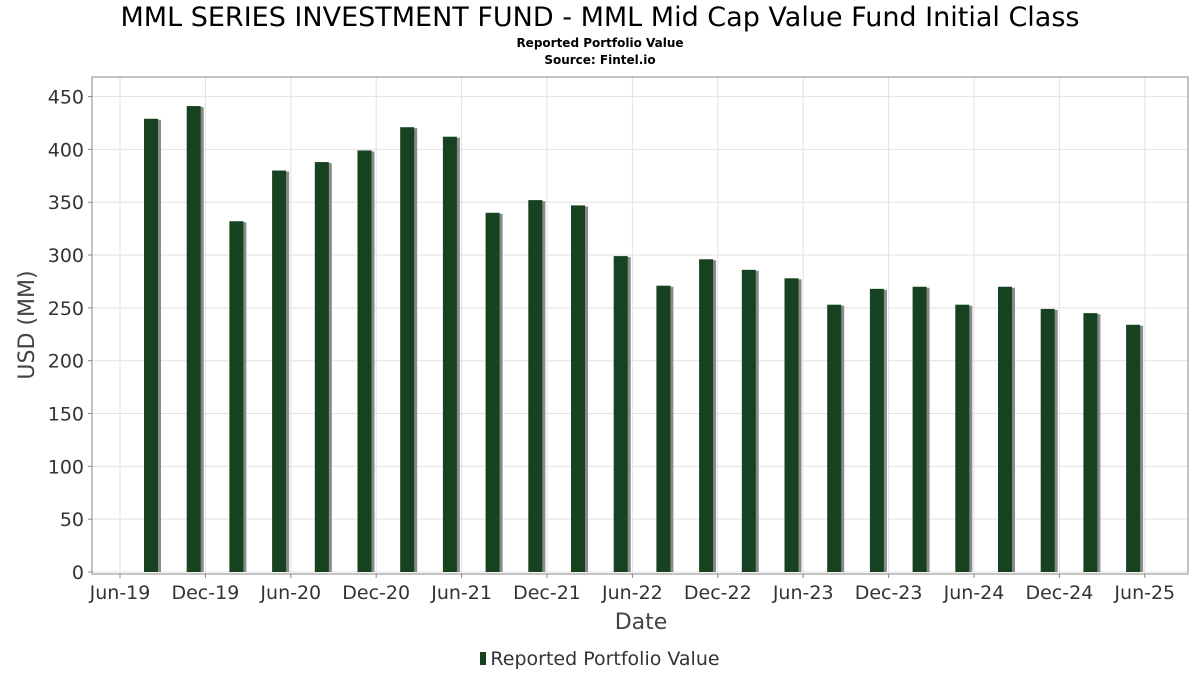 The height and width of the screenshot is (675, 1200). I want to click on legend-label: Reported Portfolio Value, so click(605, 659).